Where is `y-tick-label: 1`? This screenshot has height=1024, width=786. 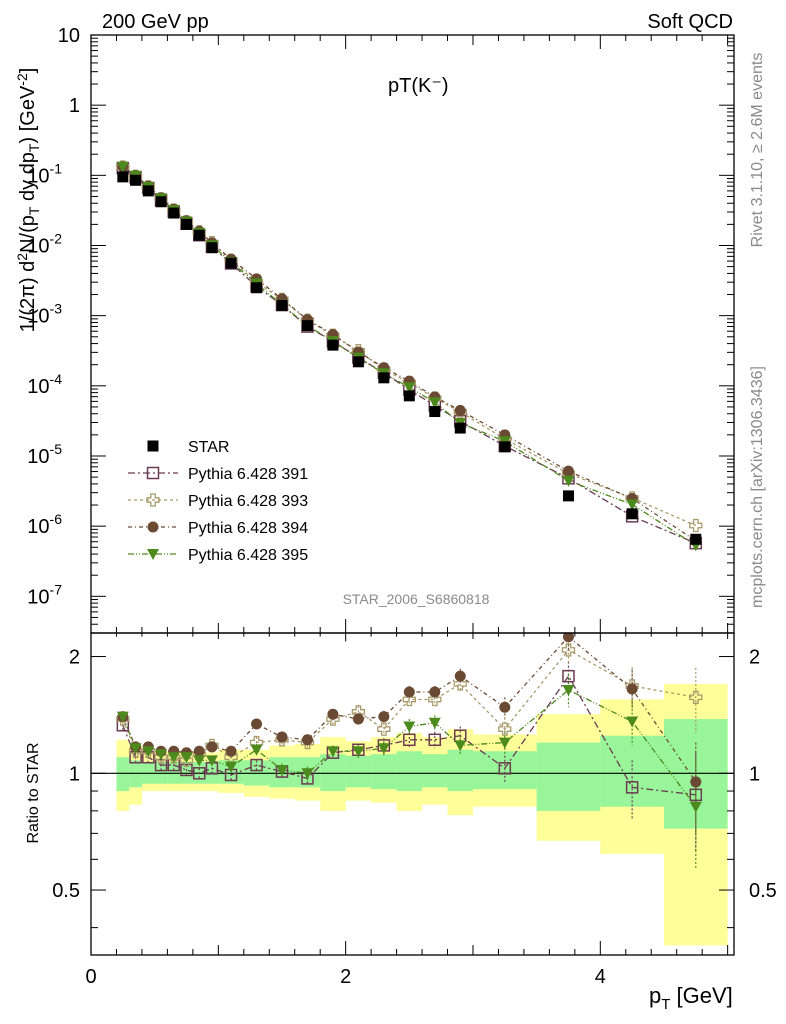 y-tick-label: 1 is located at coordinates (74, 106).